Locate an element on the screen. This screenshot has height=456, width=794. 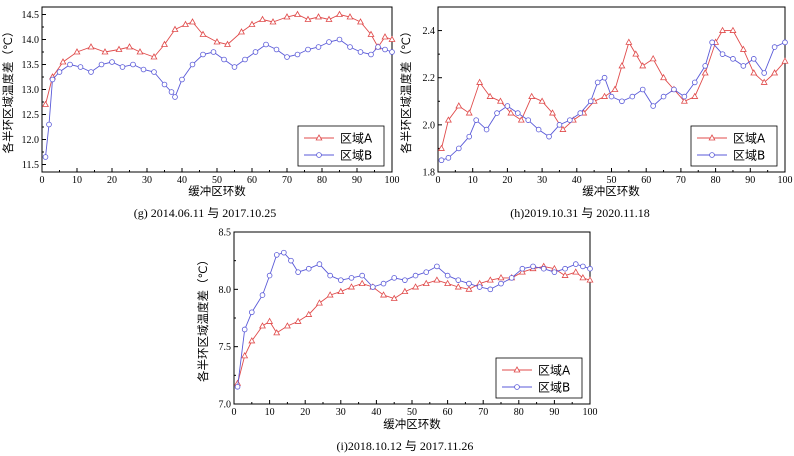
legend-label-a: 区域A is located at coordinates (356, 139).